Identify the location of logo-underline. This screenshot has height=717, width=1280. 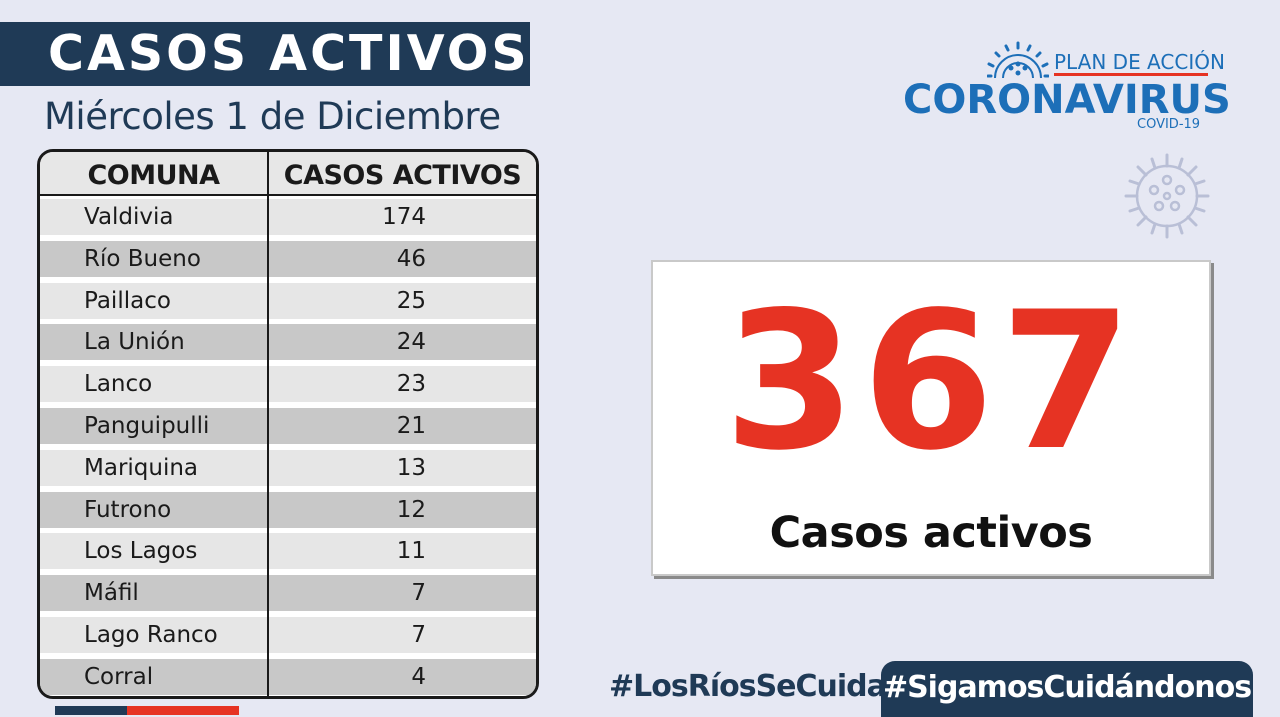
(1131, 74).